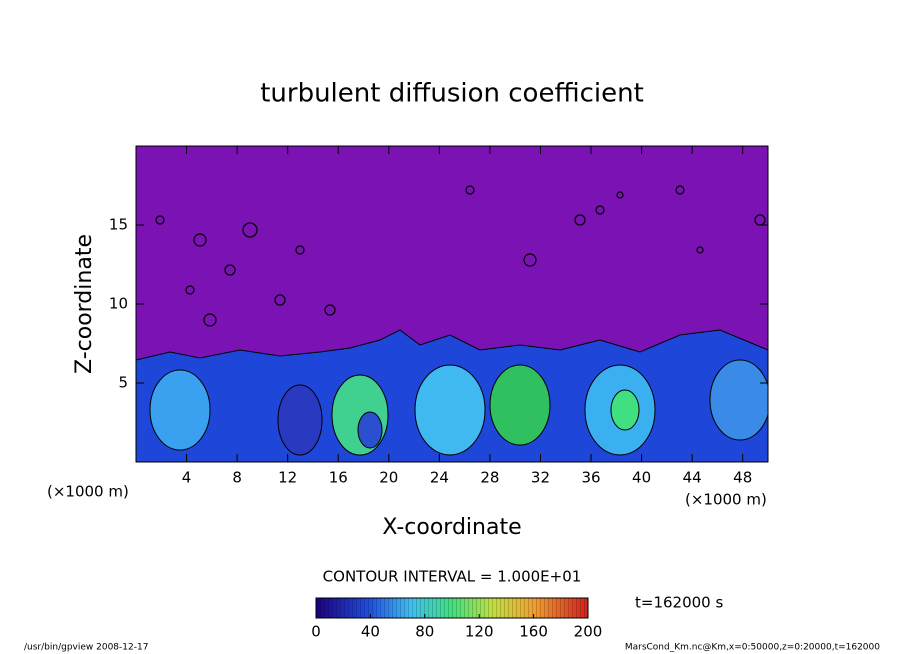 This screenshot has height=654, width=904. Describe the element at coordinates (540, 478) in the screenshot. I see `x-tick-label: 32` at that location.